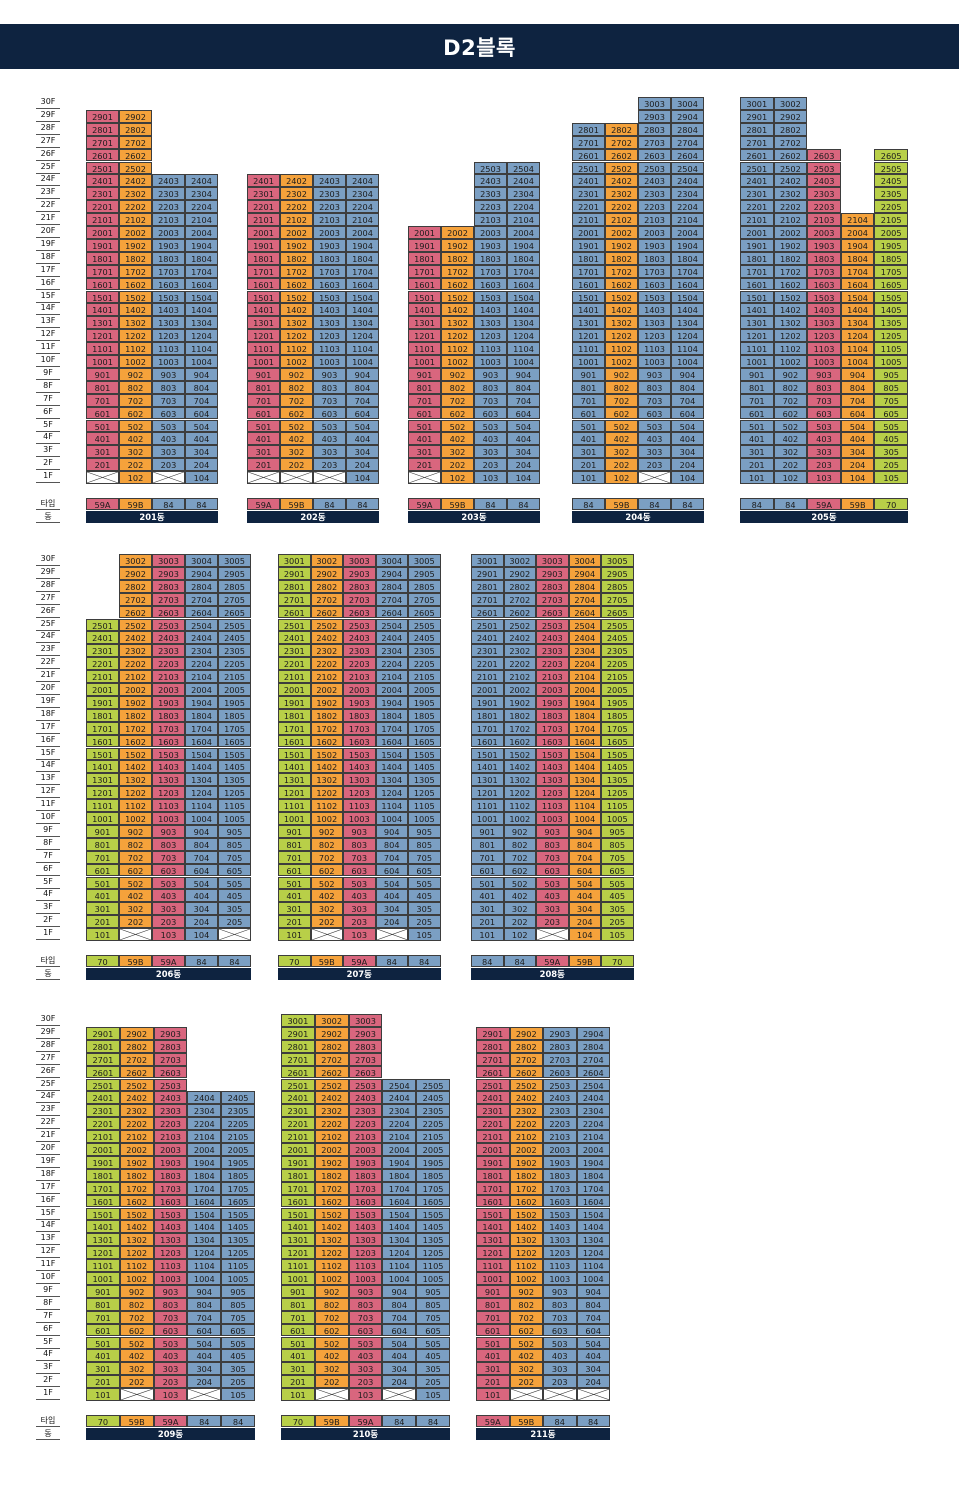 The height and width of the screenshot is (1500, 959). What do you see at coordinates (362, 219) in the screenshot?
I see `unit-cell: 2104` at bounding box center [362, 219].